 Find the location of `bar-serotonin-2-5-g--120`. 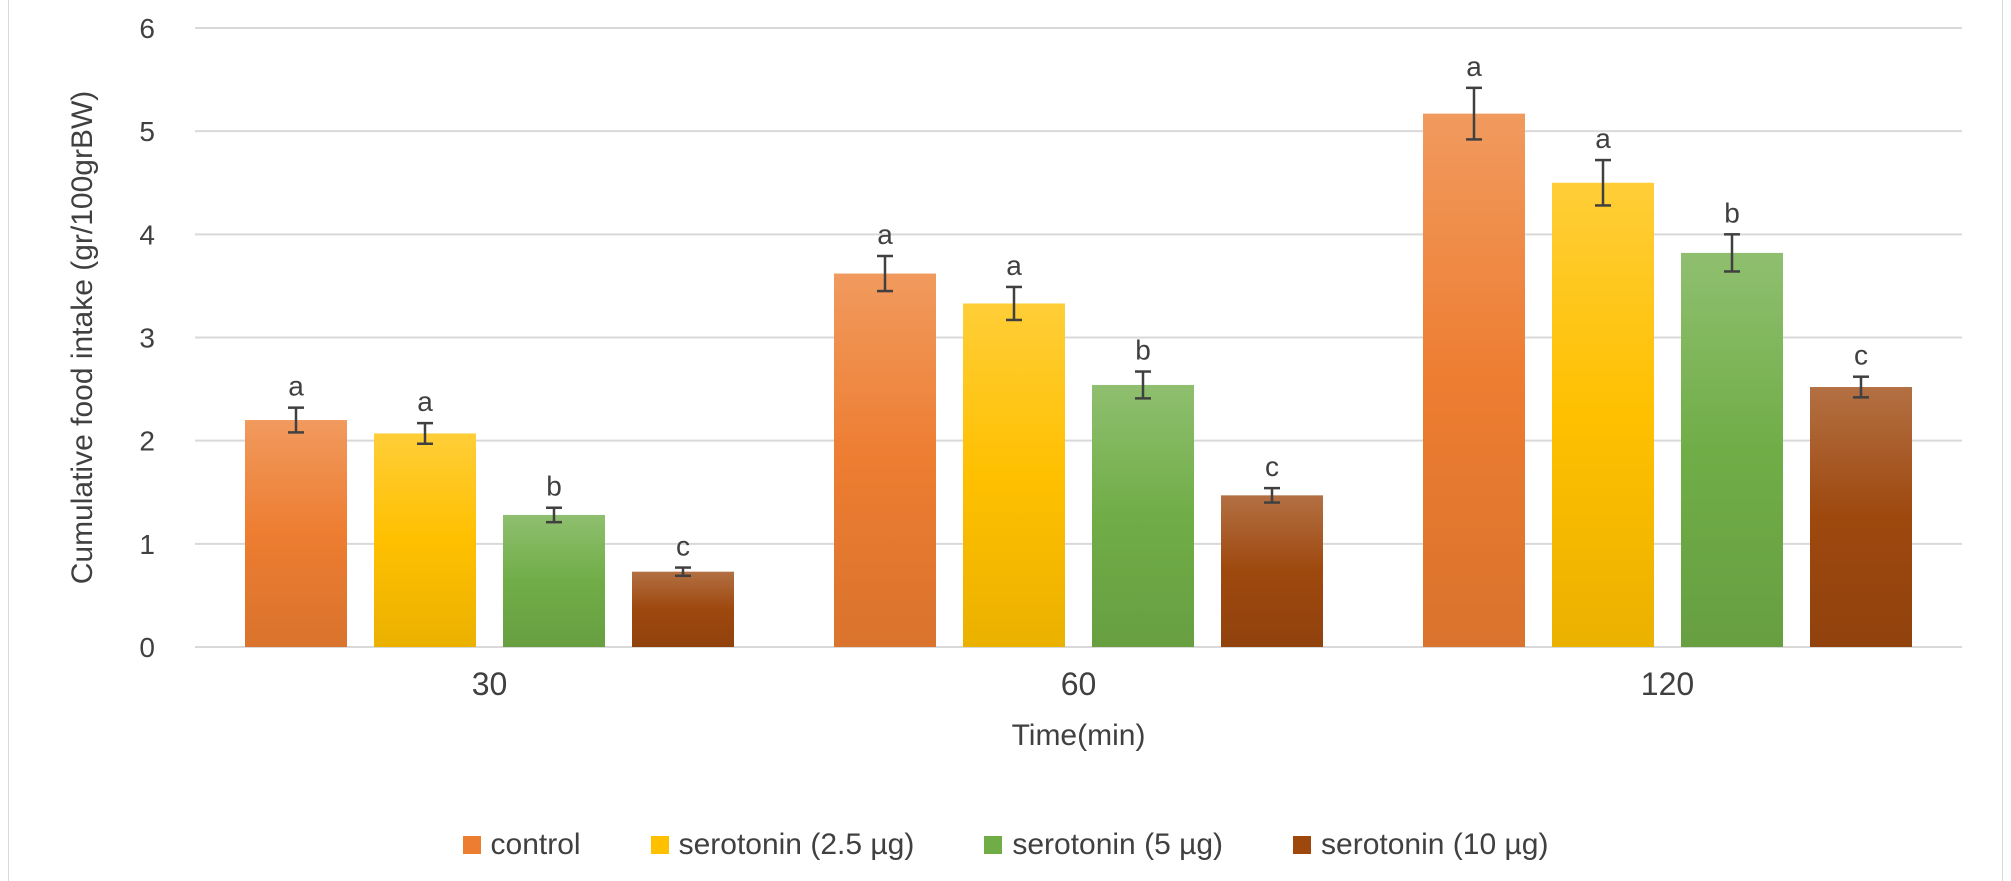

bar-serotonin-2-5-g--120 is located at coordinates (1603, 414).